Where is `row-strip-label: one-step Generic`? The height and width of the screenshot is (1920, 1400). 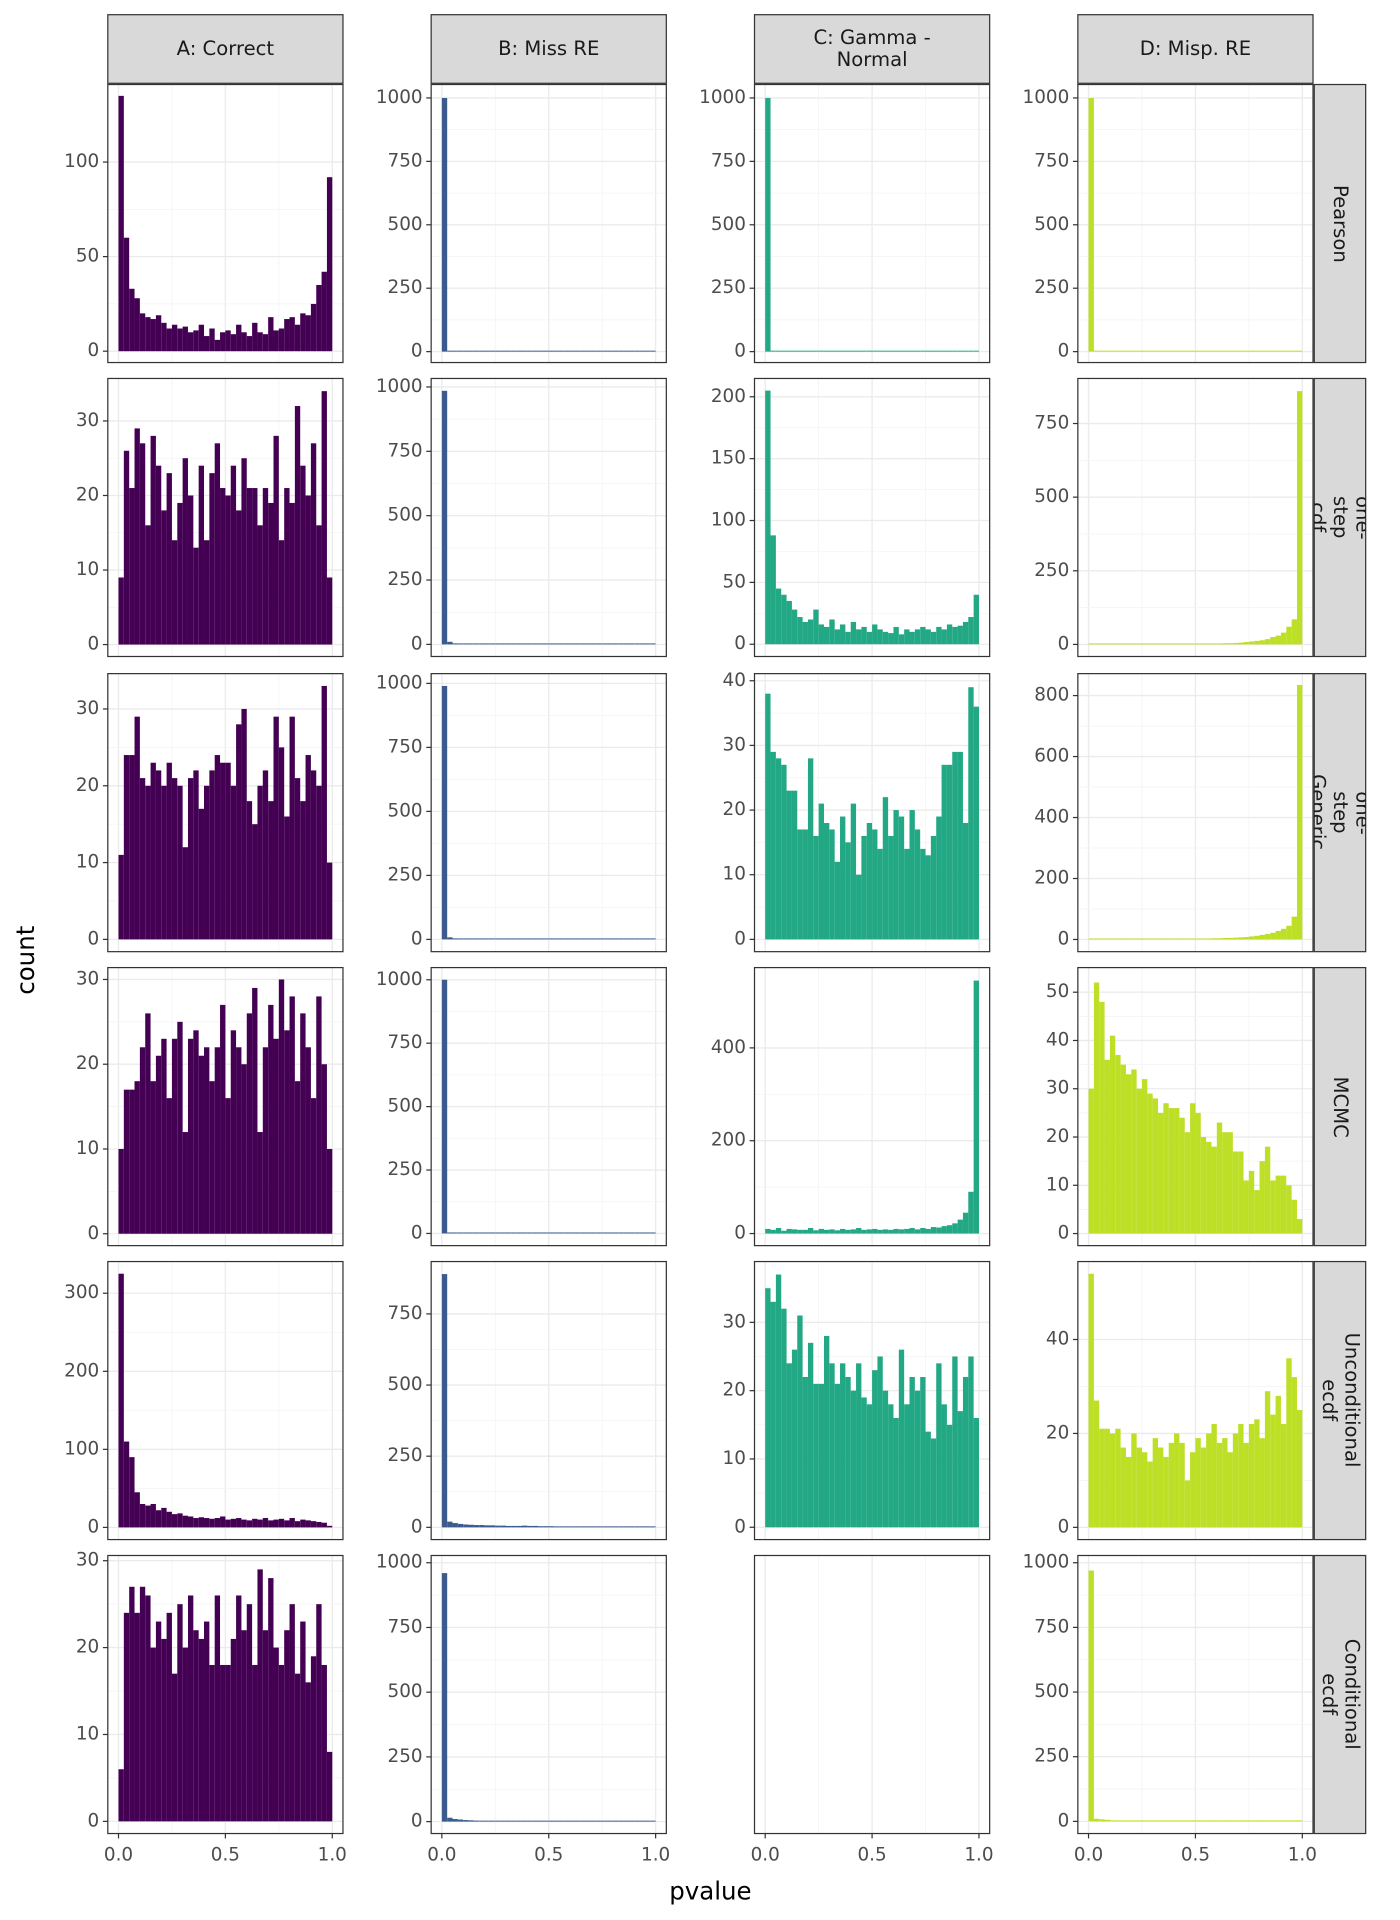
row-strip-label: one-step Generic is located at coordinates (1340, 812).